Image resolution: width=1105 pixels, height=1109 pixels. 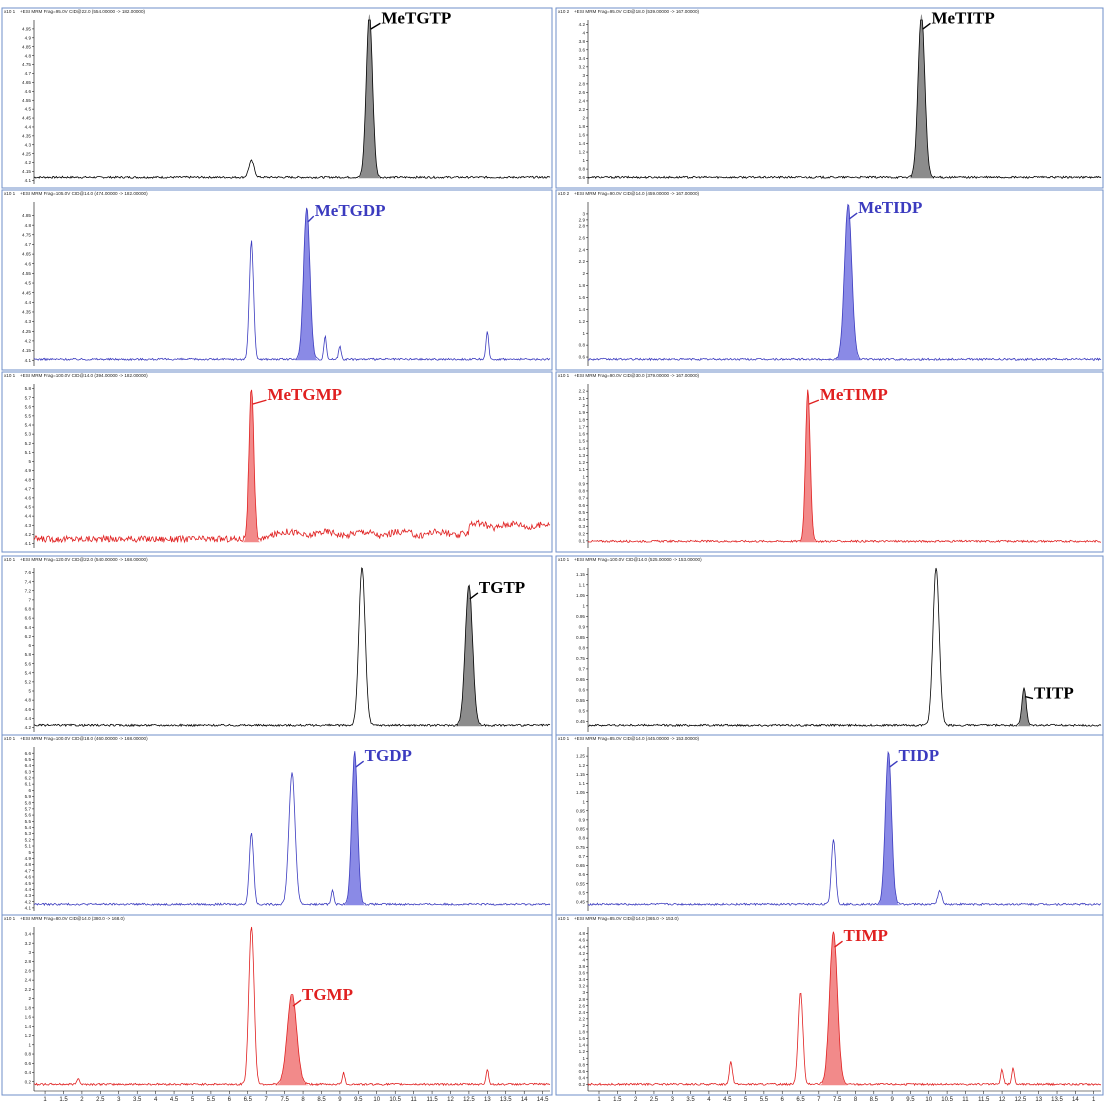 I want to click on y-tick-label: 3.2, so click(x=582, y=986).